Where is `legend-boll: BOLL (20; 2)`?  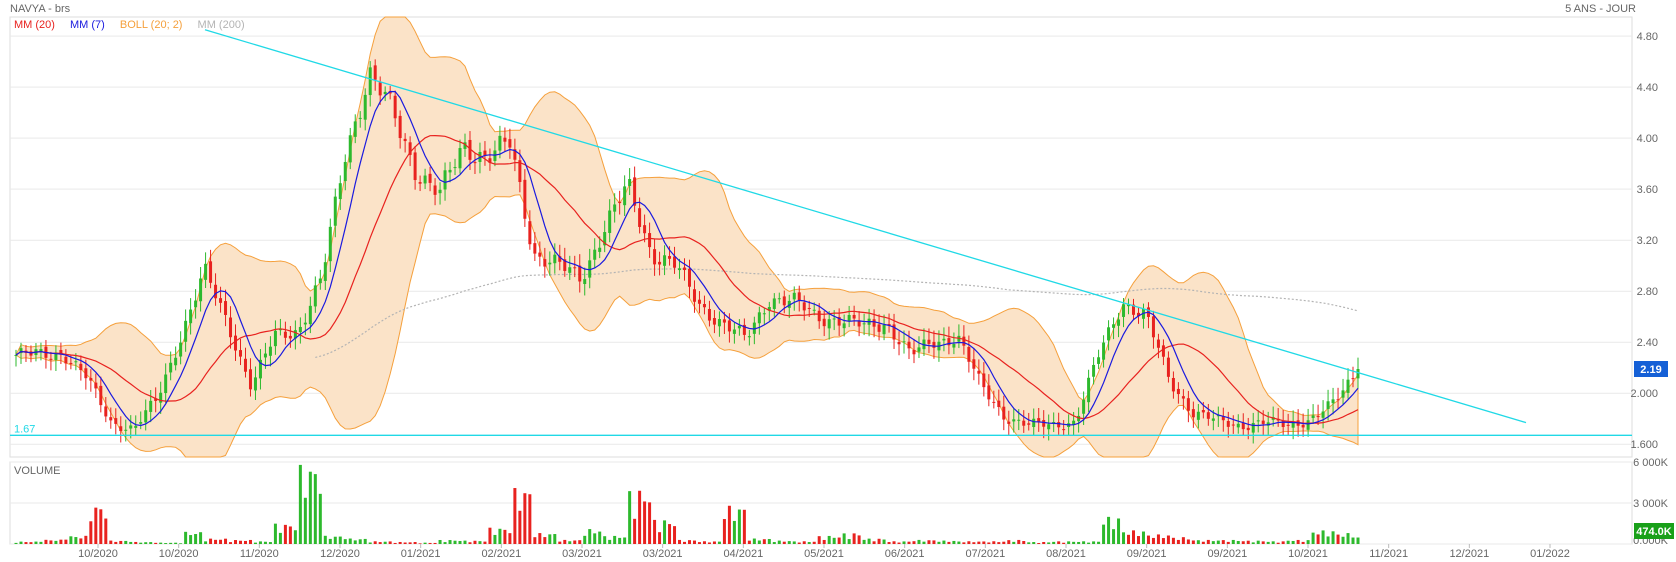 legend-boll: BOLL (20; 2) is located at coordinates (151, 25).